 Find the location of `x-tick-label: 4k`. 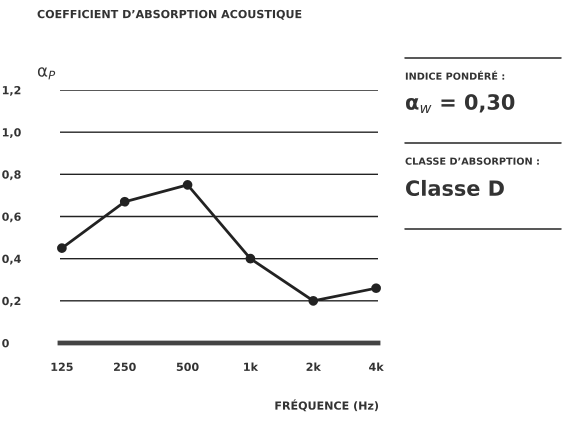

x-tick-label: 4k is located at coordinates (376, 366).